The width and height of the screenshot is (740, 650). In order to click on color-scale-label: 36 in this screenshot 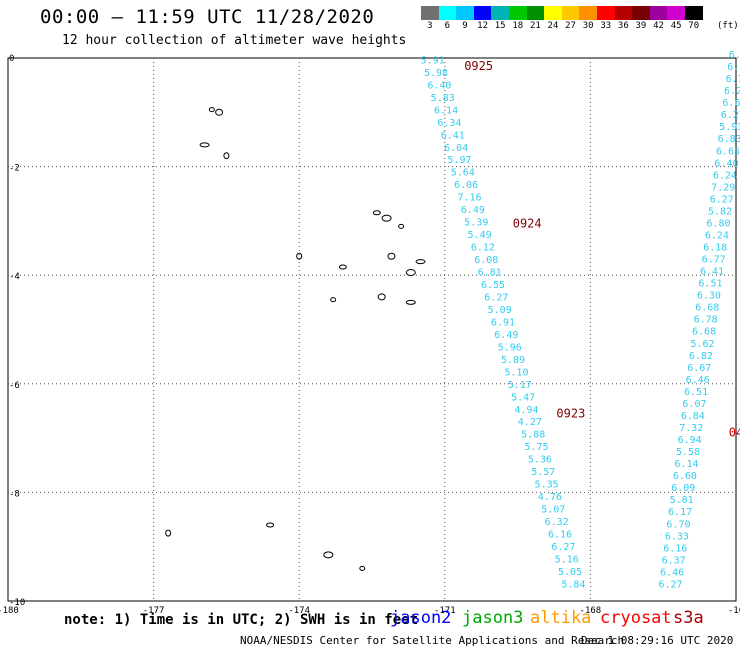, I will do `click(623, 26)`.